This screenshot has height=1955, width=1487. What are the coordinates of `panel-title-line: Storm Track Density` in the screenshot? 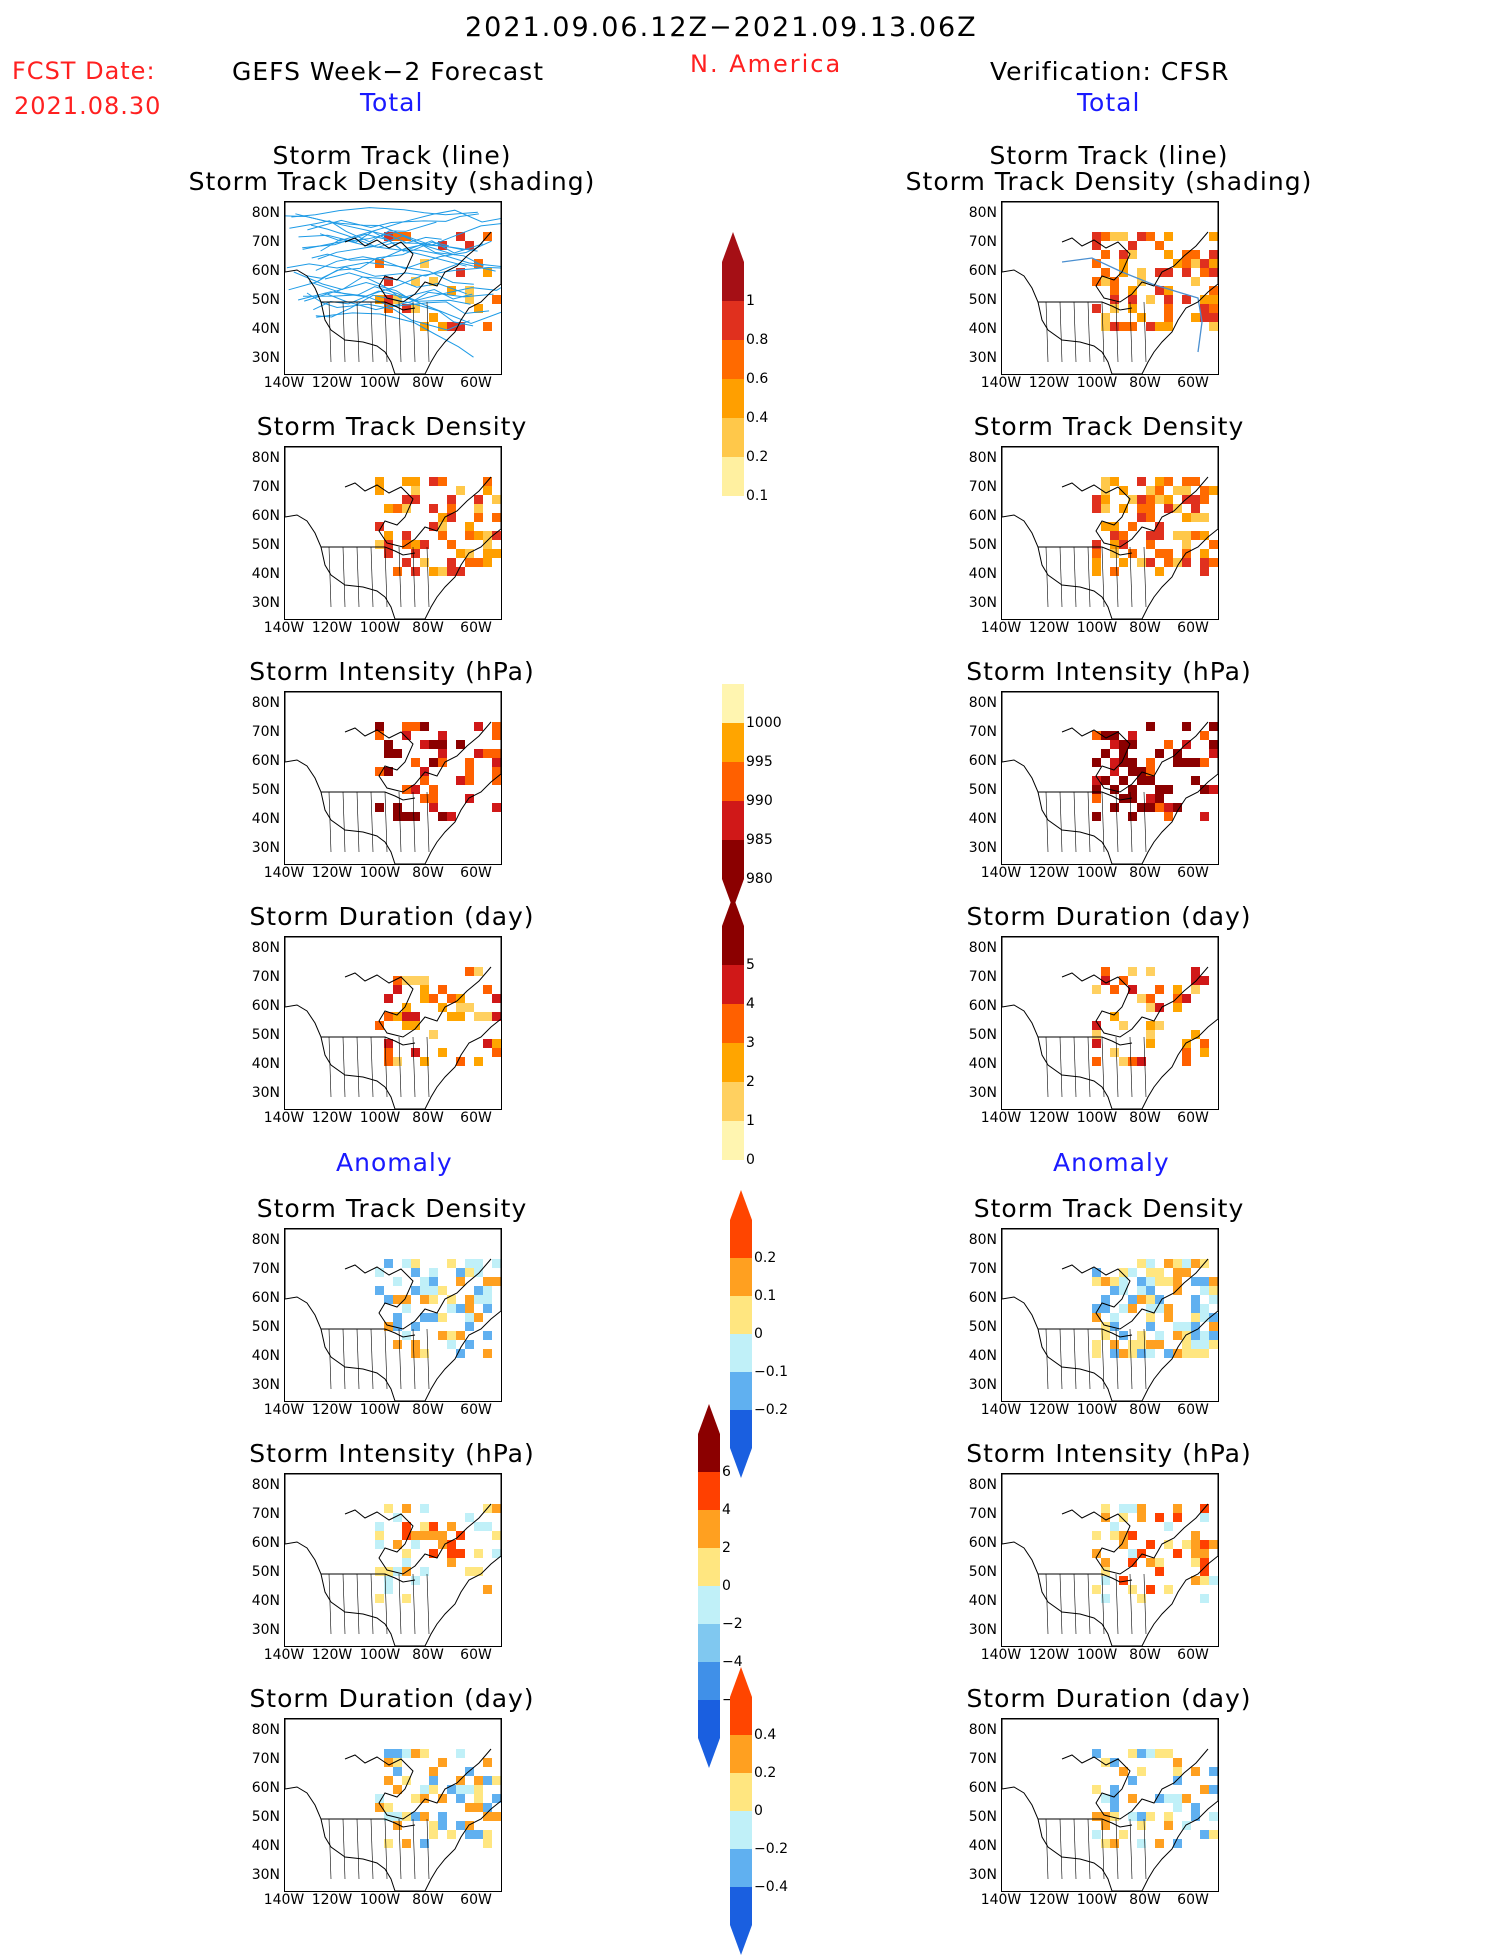 It's located at (1109, 426).